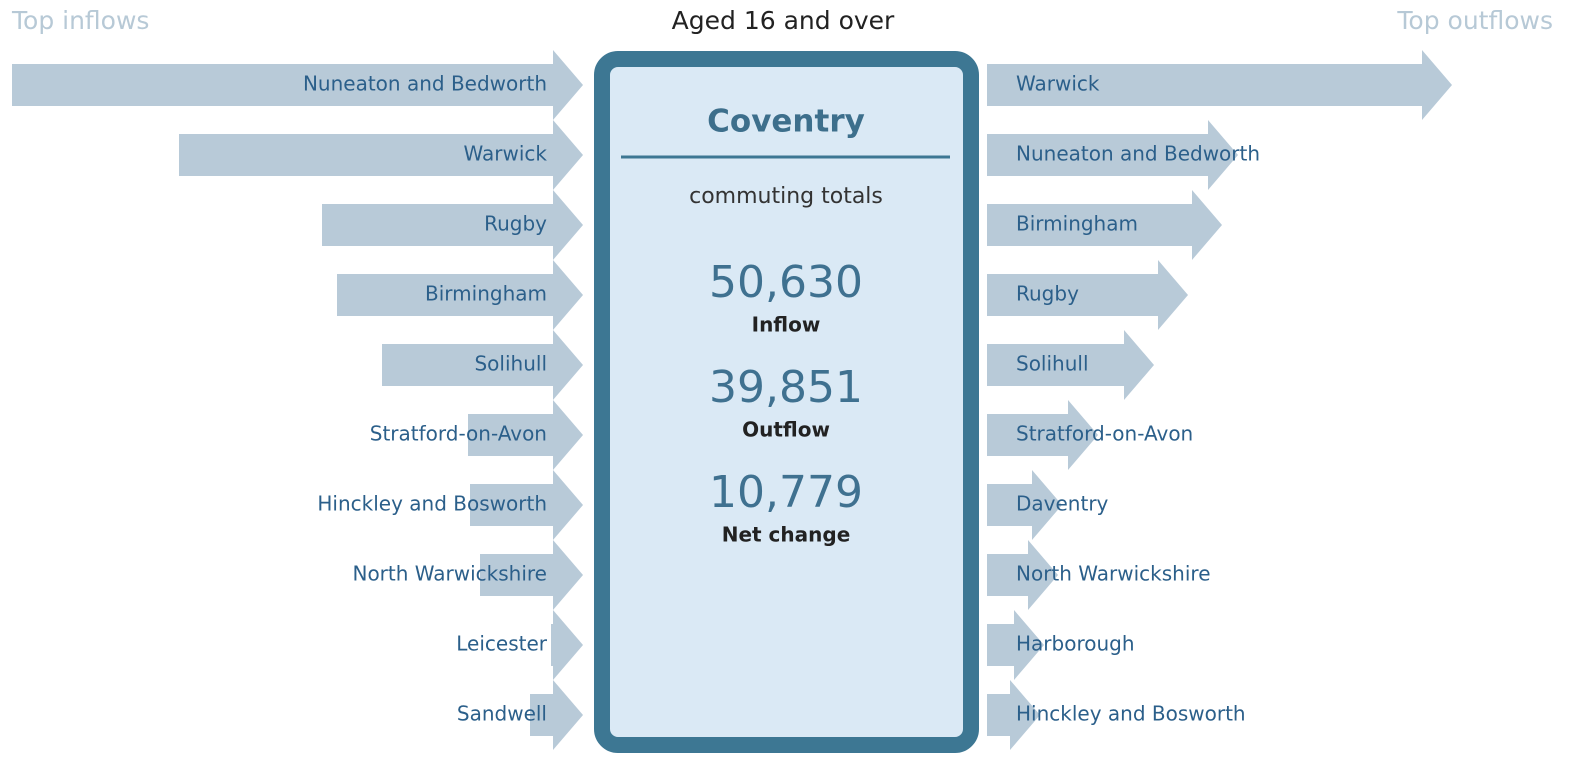 This screenshot has height=758, width=1577. Describe the element at coordinates (515, 224) in the screenshot. I see `inflow-label: Rugby` at that location.